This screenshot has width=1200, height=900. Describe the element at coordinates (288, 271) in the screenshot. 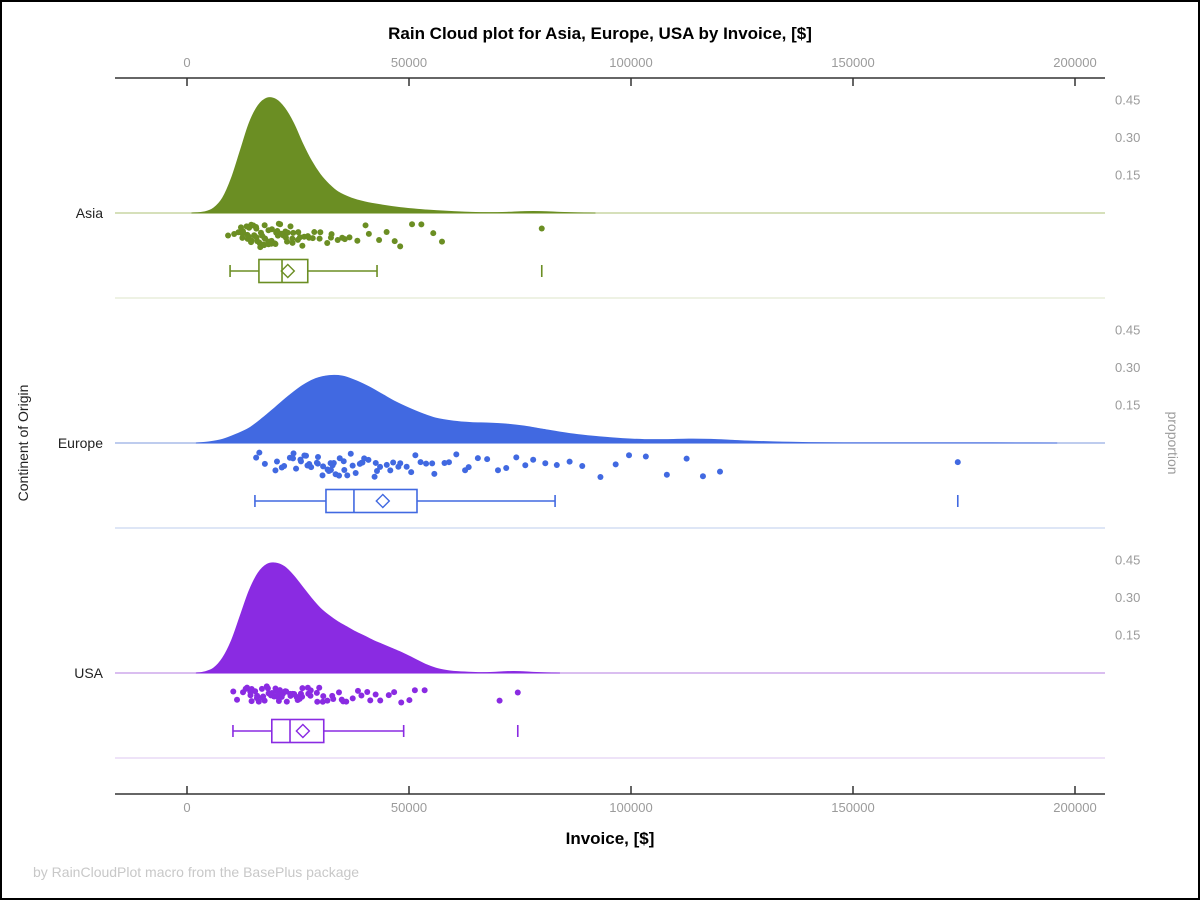

I see `mean-diamond-asia` at that location.